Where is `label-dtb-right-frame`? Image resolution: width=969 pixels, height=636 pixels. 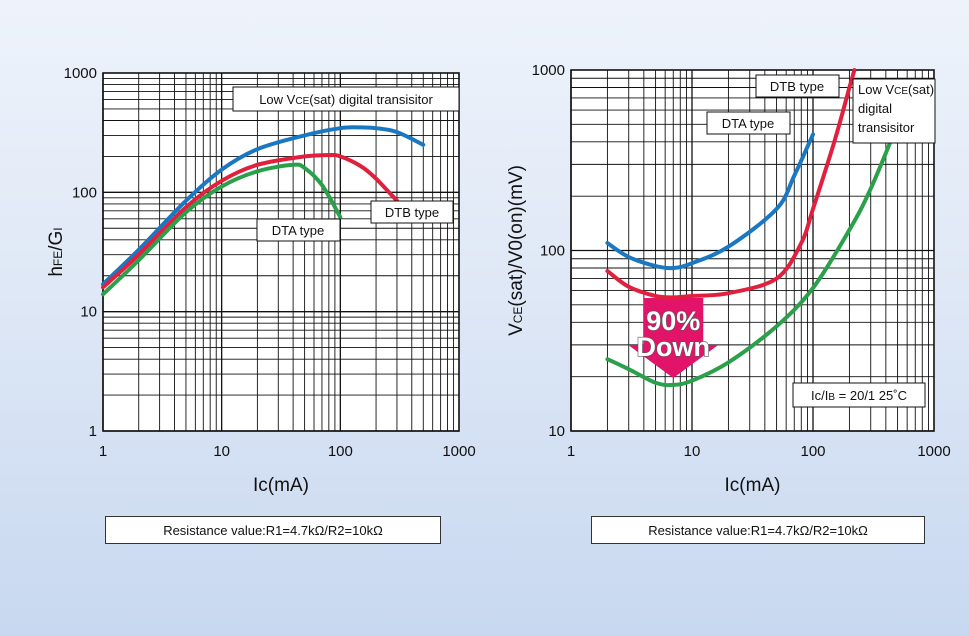 label-dtb-right-frame is located at coordinates (797, 86).